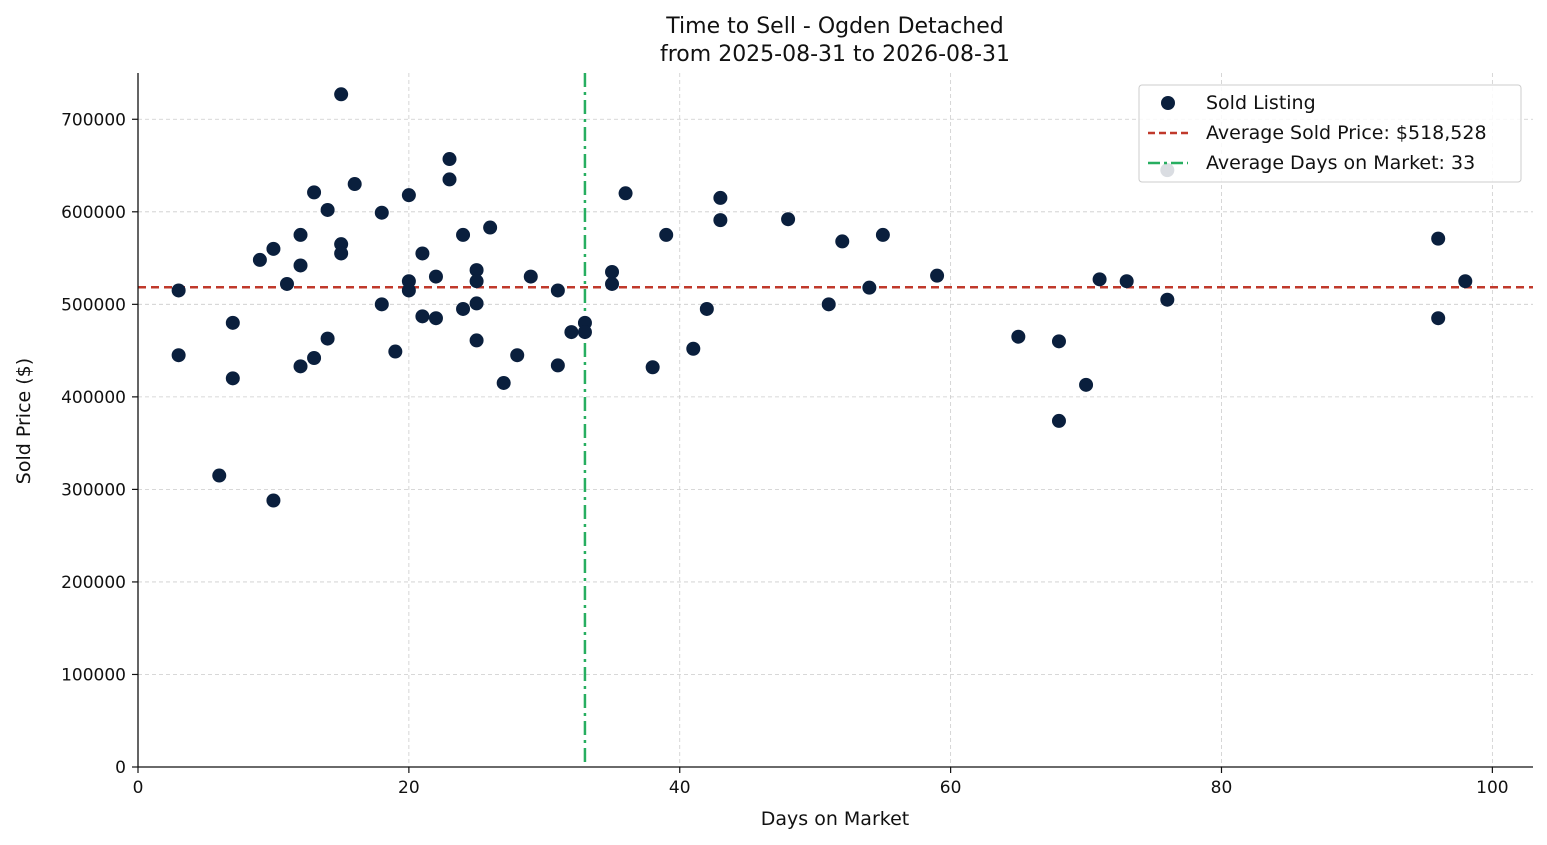 This screenshot has width=1547, height=845. Describe the element at coordinates (93, 305) in the screenshot. I see `y-tick-label: 500000` at that location.